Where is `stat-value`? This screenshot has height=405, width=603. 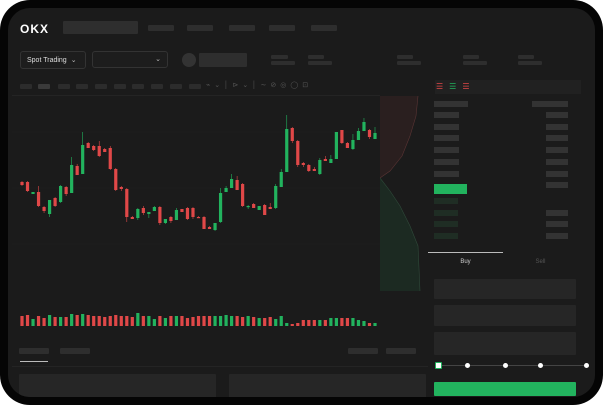 stat-value is located at coordinates (320, 63).